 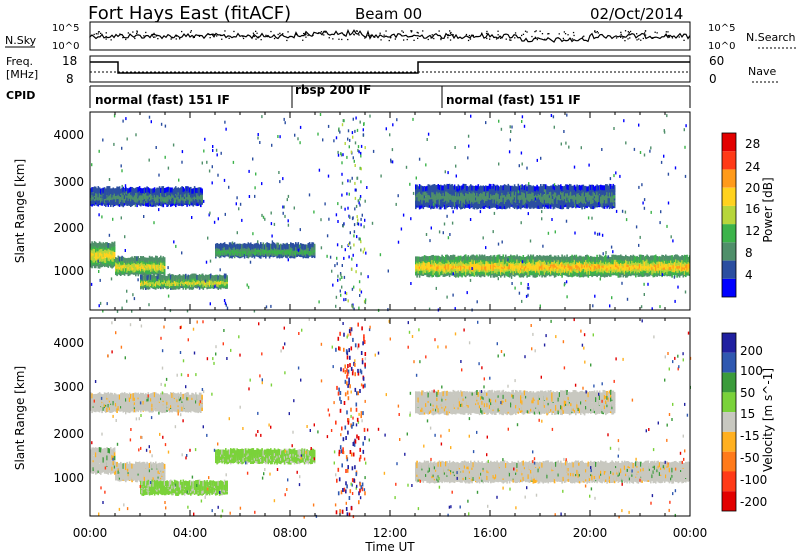 I want to click on nsky-label: N.Sky, so click(x=21, y=40).